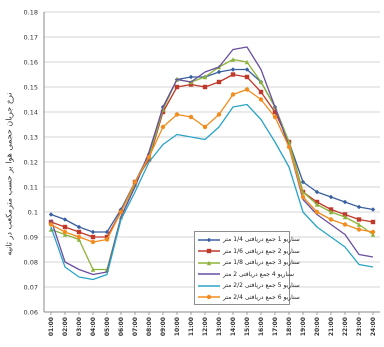  I want to click on y-tick-label: 0.08, so click(31, 263).